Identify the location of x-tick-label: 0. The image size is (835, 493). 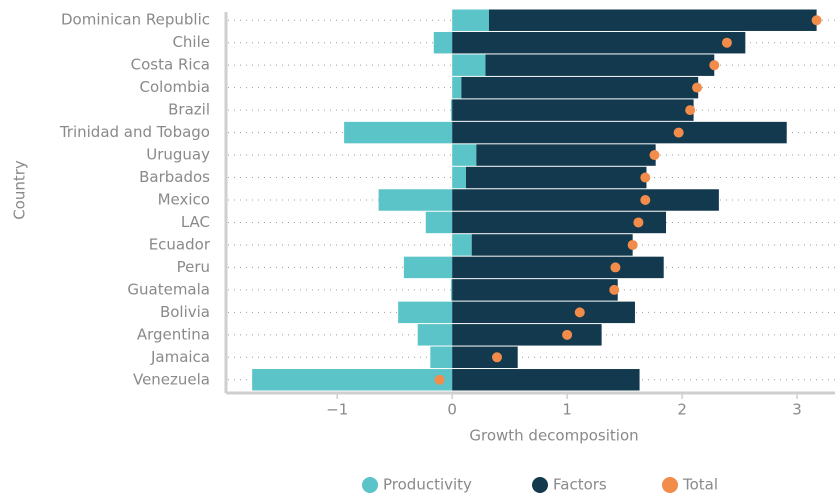
(452, 410).